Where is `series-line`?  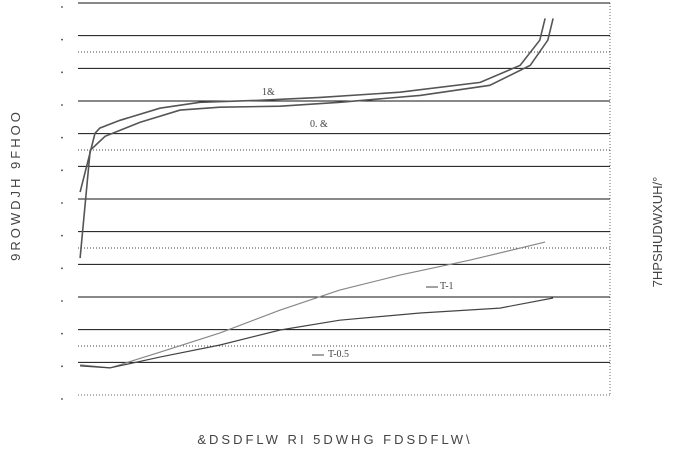 series-line is located at coordinates (317, 333).